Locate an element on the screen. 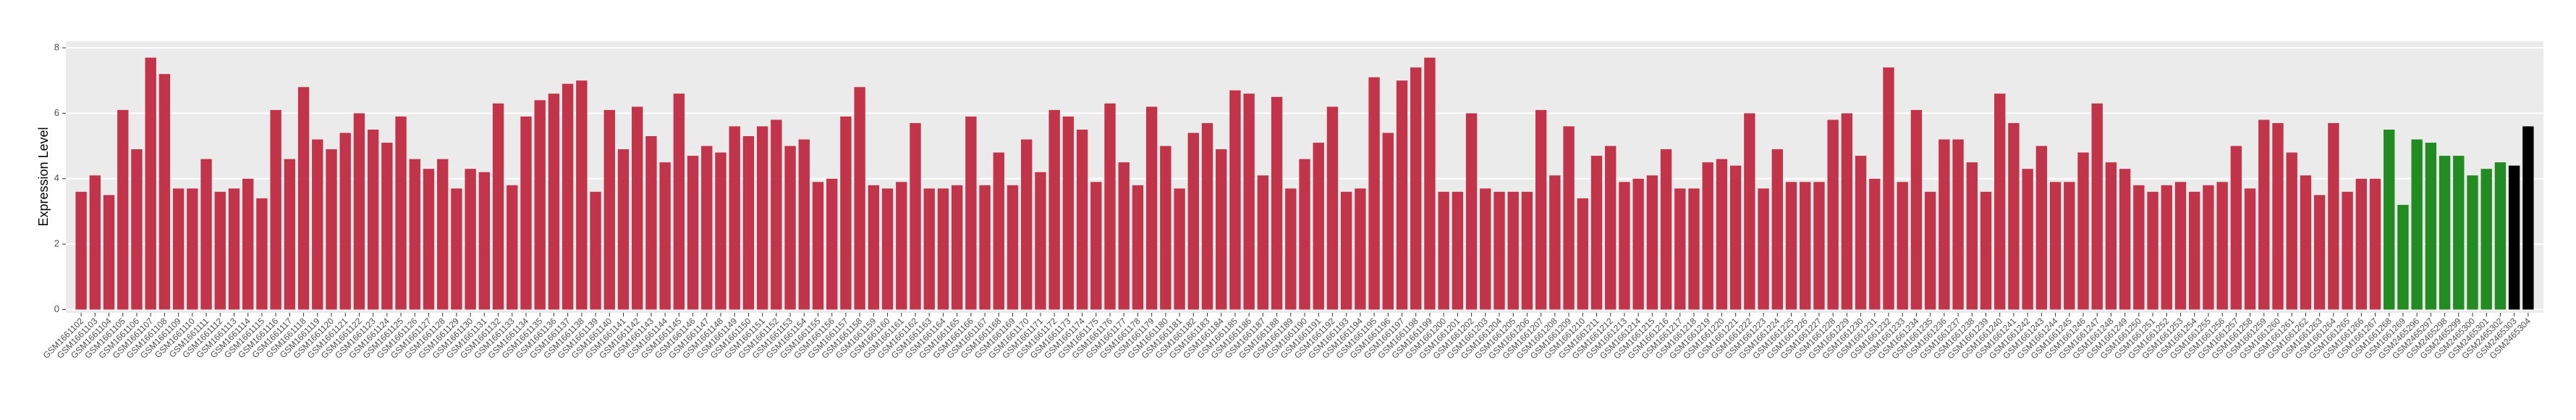 The image size is (2576, 420). y-axis-title: Expression Level is located at coordinates (43, 176).